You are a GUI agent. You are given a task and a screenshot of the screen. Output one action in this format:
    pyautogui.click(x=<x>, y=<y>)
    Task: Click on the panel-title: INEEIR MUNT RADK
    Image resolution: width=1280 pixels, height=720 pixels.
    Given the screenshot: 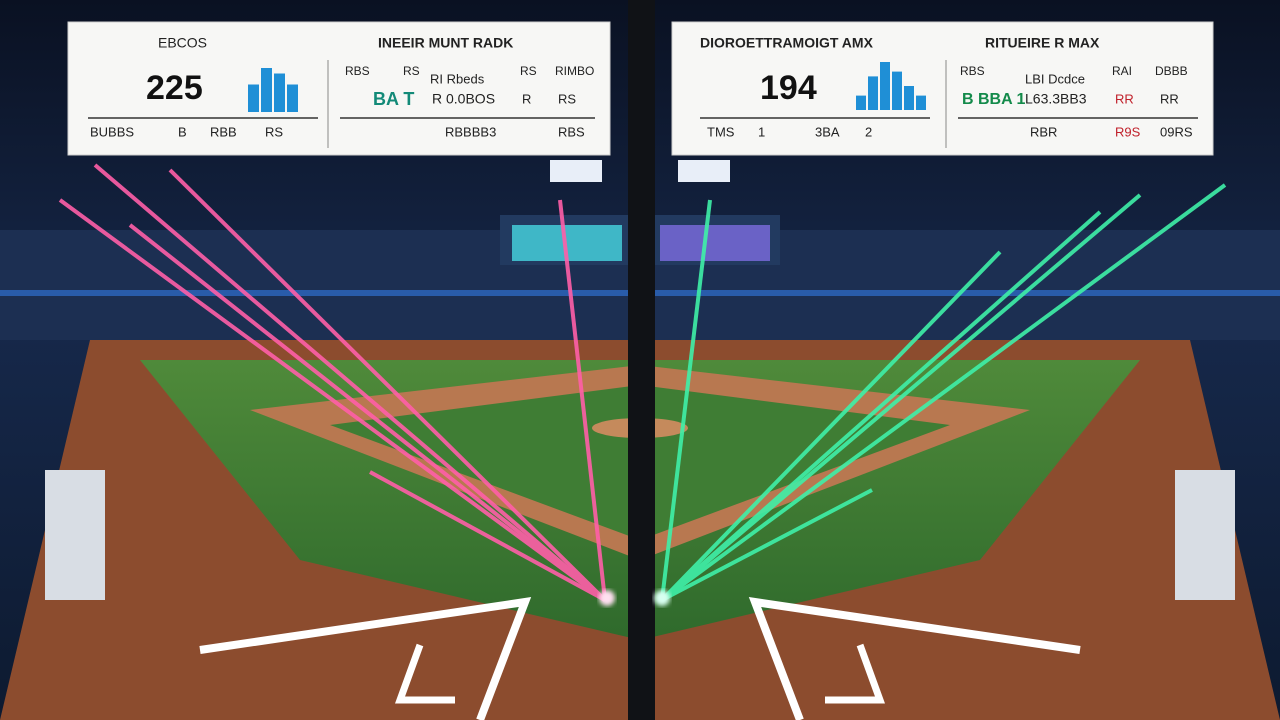 What is the action you would take?
    pyautogui.click(x=445, y=43)
    